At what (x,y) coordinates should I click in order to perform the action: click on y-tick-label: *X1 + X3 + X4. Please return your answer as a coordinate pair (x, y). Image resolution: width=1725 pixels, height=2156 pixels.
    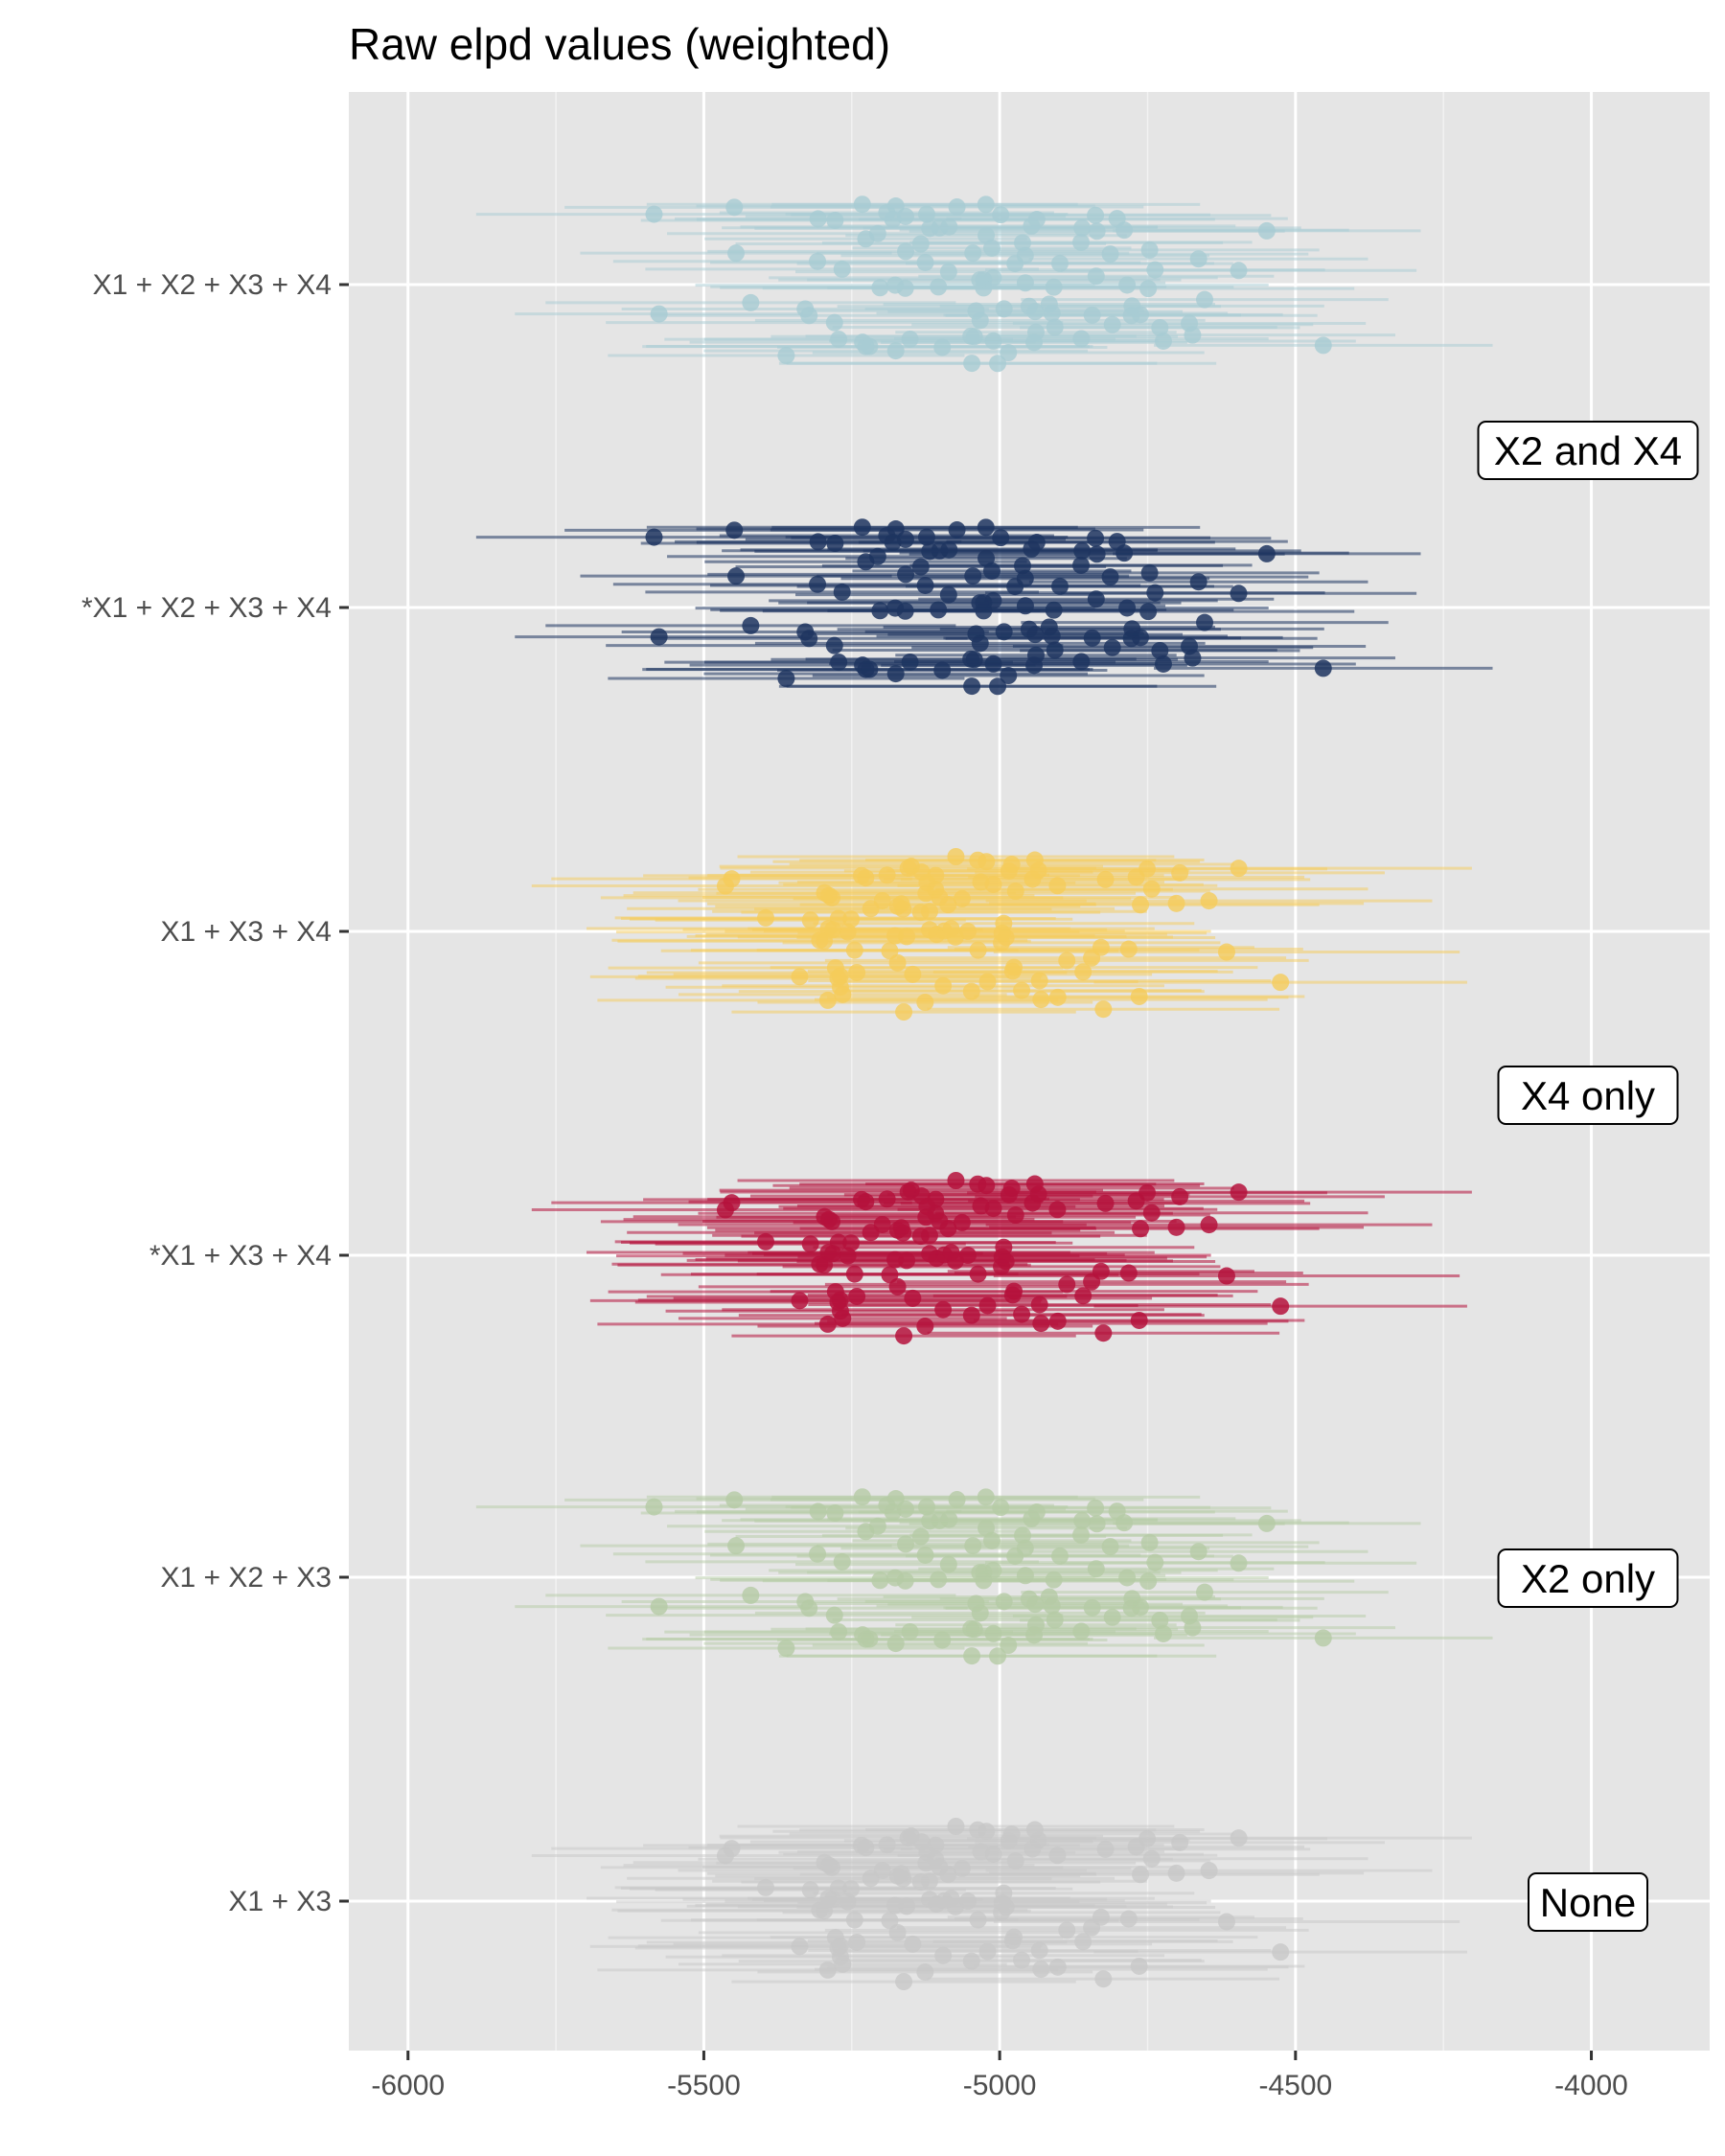
    Looking at the image, I should click on (241, 1256).